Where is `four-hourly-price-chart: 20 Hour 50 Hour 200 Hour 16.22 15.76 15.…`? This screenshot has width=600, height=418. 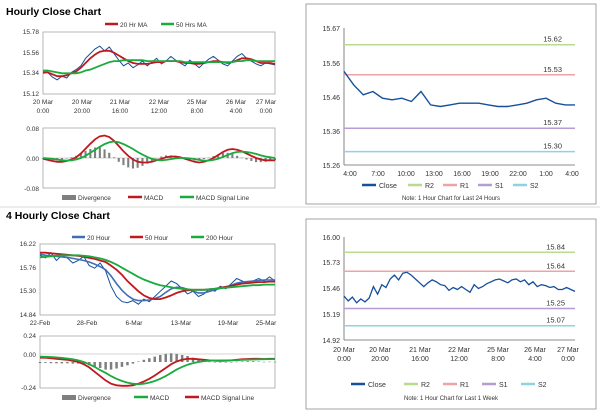 four-hourly-price-chart: 20 Hour 50 Hour 200 Hour 16.22 15.76 15.… is located at coordinates (148, 281).